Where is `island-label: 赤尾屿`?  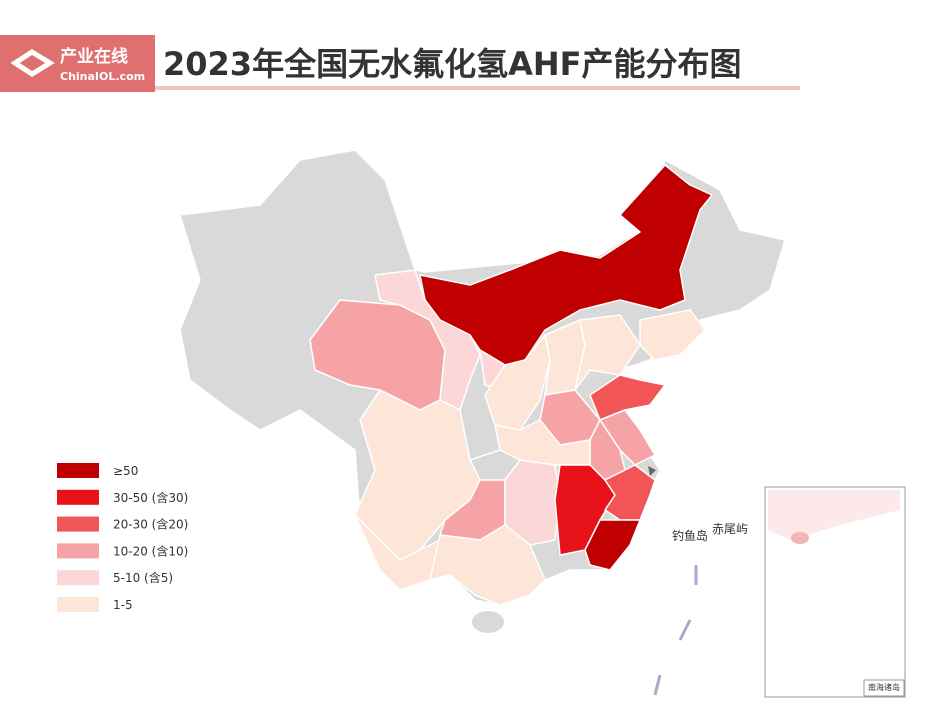 island-label: 赤尾屿 is located at coordinates (730, 529).